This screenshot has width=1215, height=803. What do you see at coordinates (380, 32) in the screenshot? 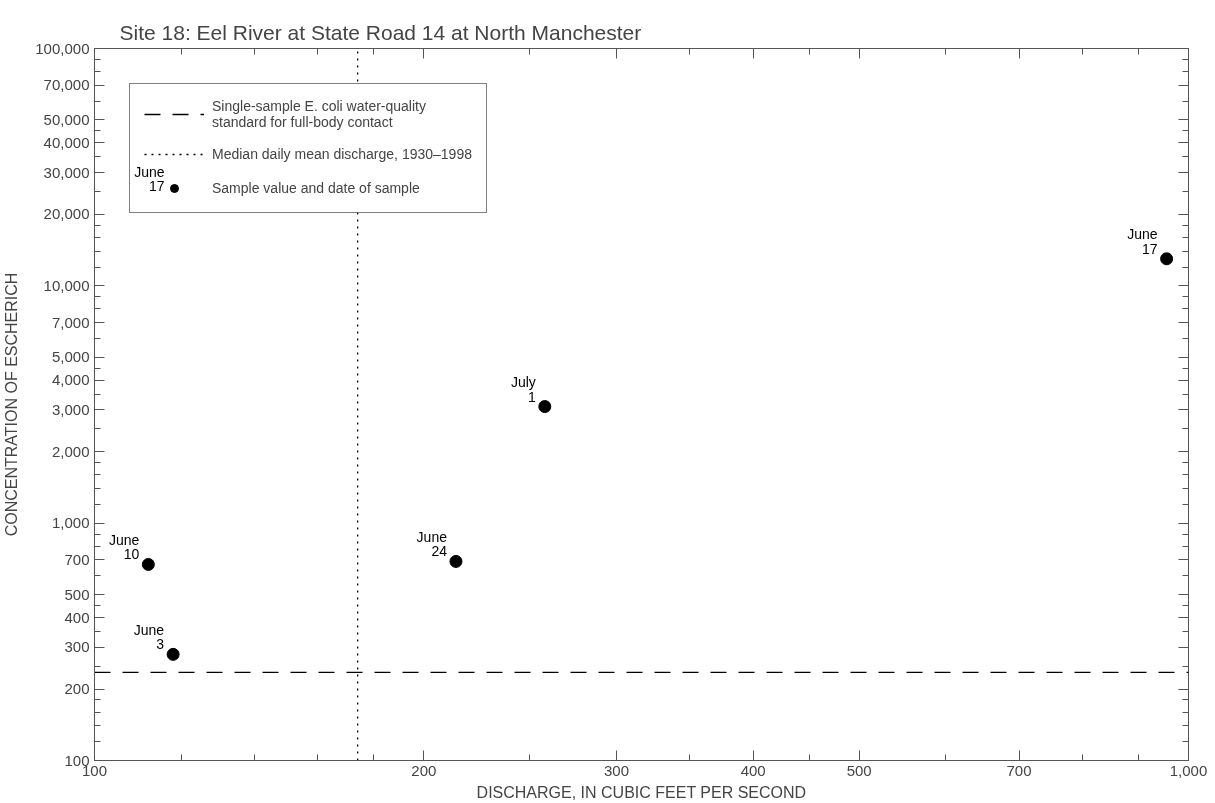
I see `chart-title: Site 18: Eel River at State Road 14 at North Manchester` at bounding box center [380, 32].